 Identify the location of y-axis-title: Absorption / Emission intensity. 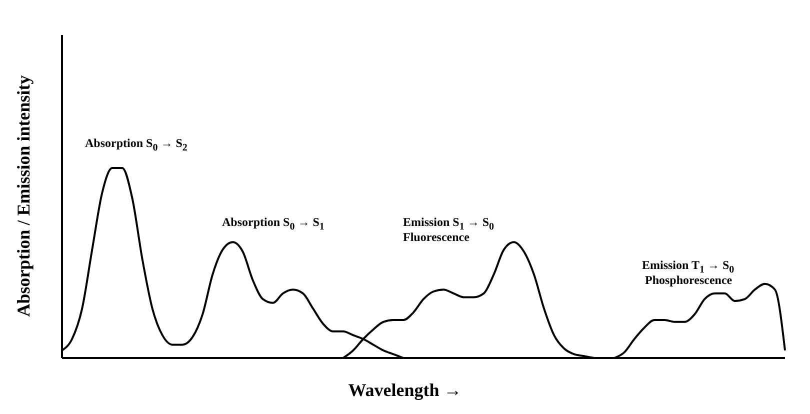
(24, 196).